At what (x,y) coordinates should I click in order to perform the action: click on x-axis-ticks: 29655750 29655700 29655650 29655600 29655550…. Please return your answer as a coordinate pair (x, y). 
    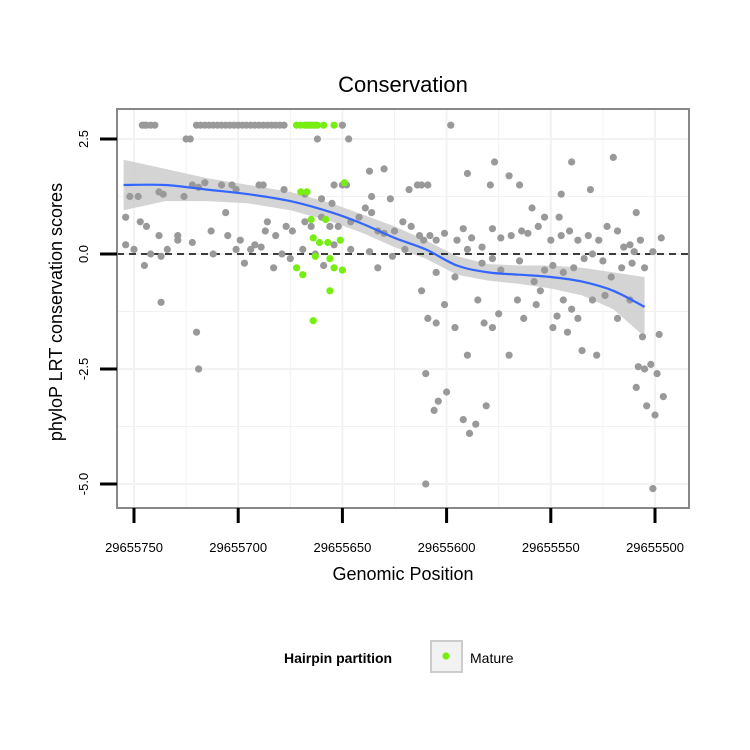
    Looking at the image, I should click on (394, 531).